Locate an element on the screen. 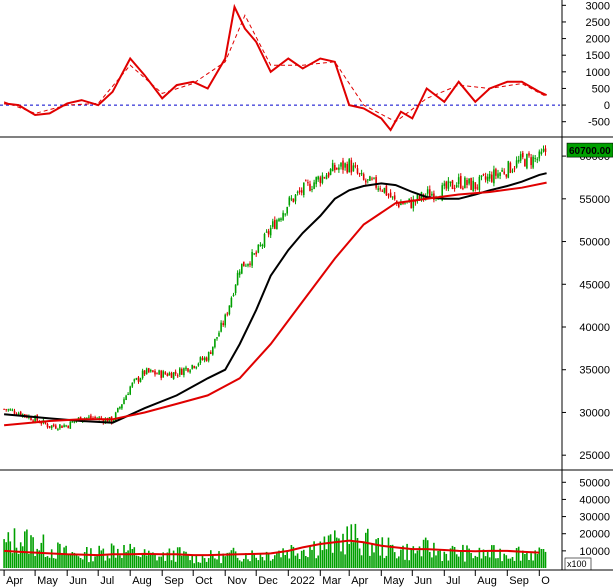  price-tick-label: 50000 is located at coordinates (594, 243).